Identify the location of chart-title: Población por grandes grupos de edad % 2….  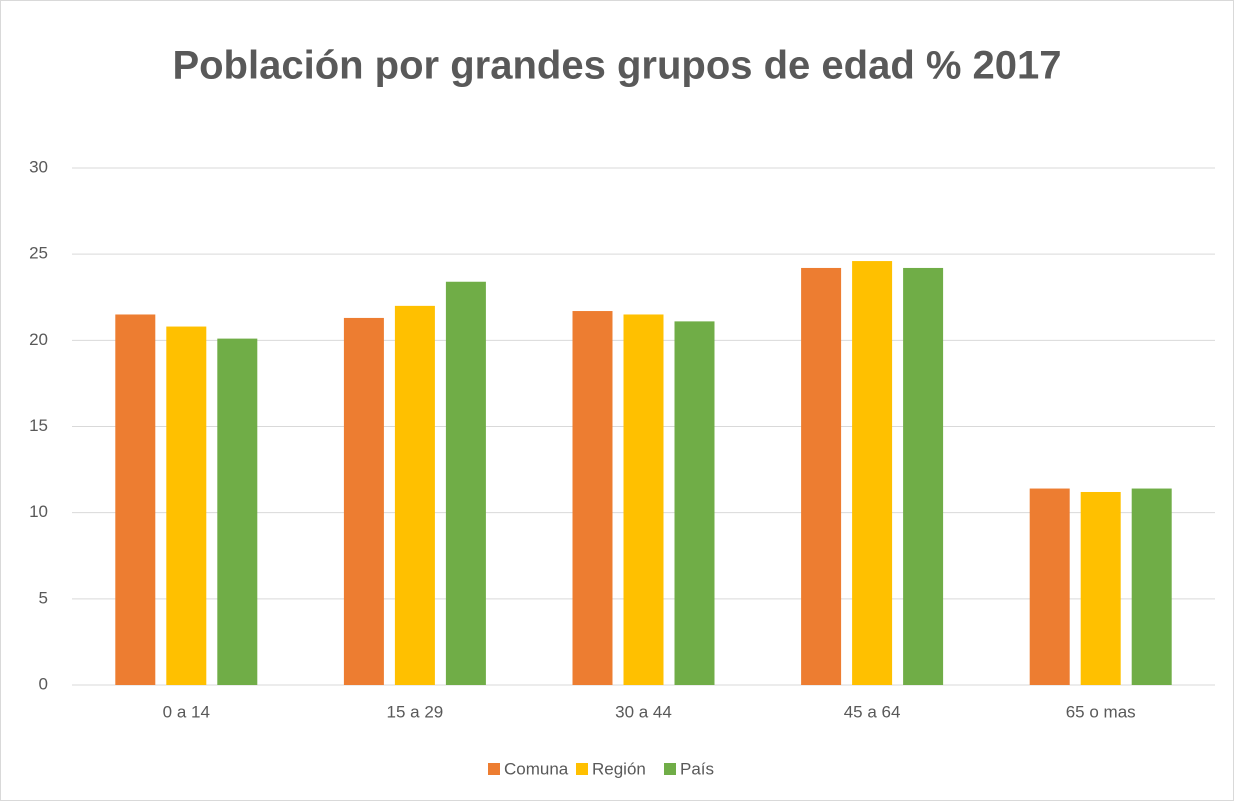
(616, 66).